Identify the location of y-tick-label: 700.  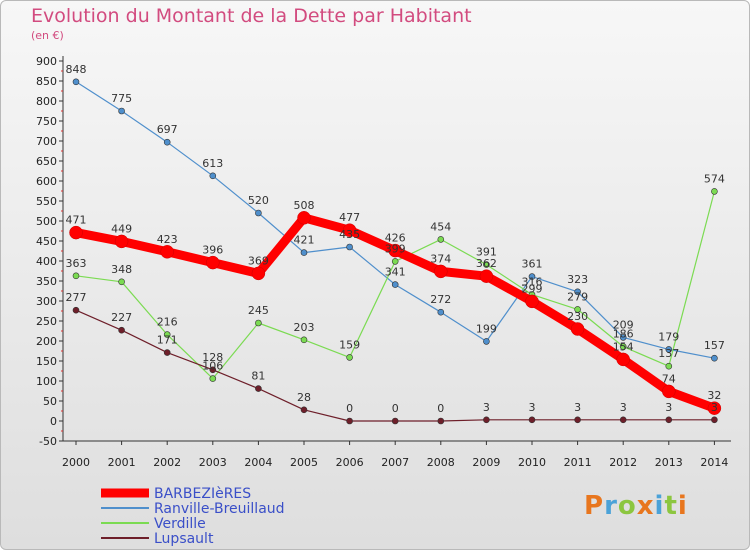
(46, 141).